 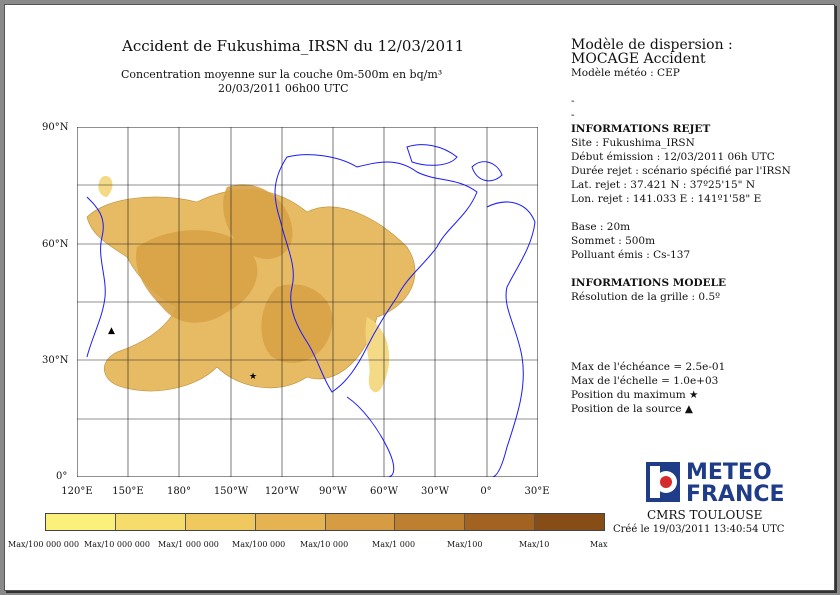 What do you see at coordinates (383, 491) in the screenshot?
I see `lon-label-60w: 60°W` at bounding box center [383, 491].